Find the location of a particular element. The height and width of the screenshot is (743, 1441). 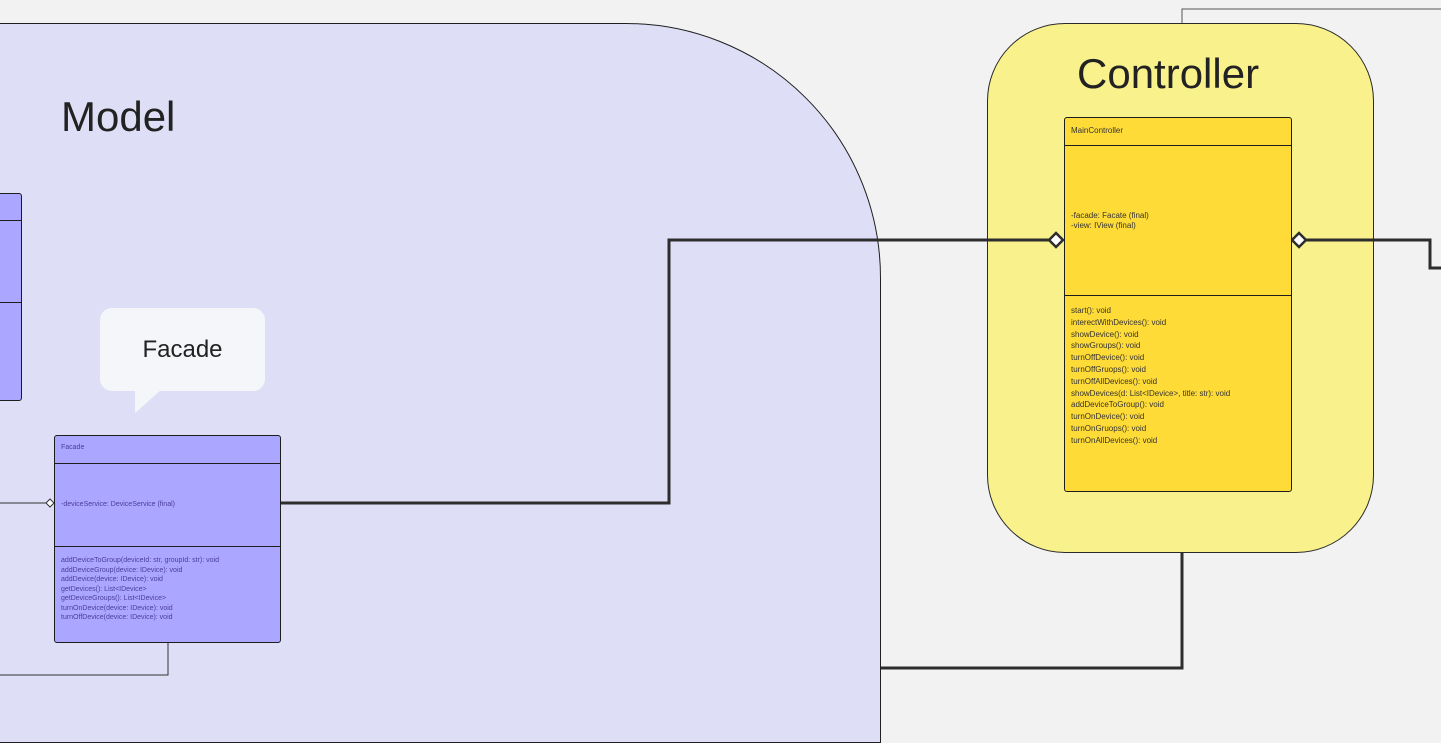

facade-speech-bubble-label: Facade is located at coordinates (182, 349).